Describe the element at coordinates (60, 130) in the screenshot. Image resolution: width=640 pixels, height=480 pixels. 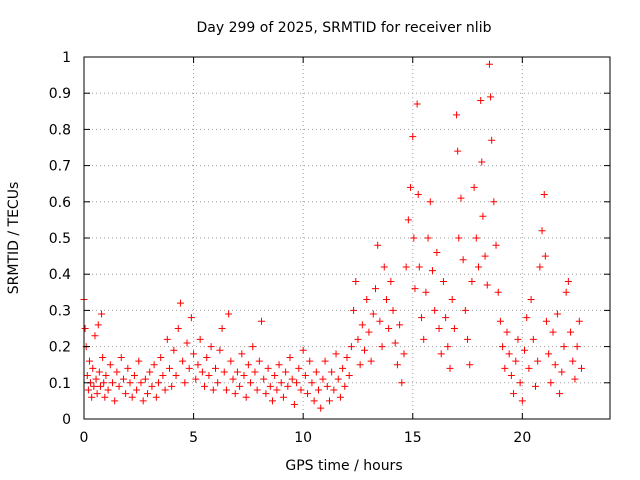
I see `y-tick-label: 0.8` at that location.